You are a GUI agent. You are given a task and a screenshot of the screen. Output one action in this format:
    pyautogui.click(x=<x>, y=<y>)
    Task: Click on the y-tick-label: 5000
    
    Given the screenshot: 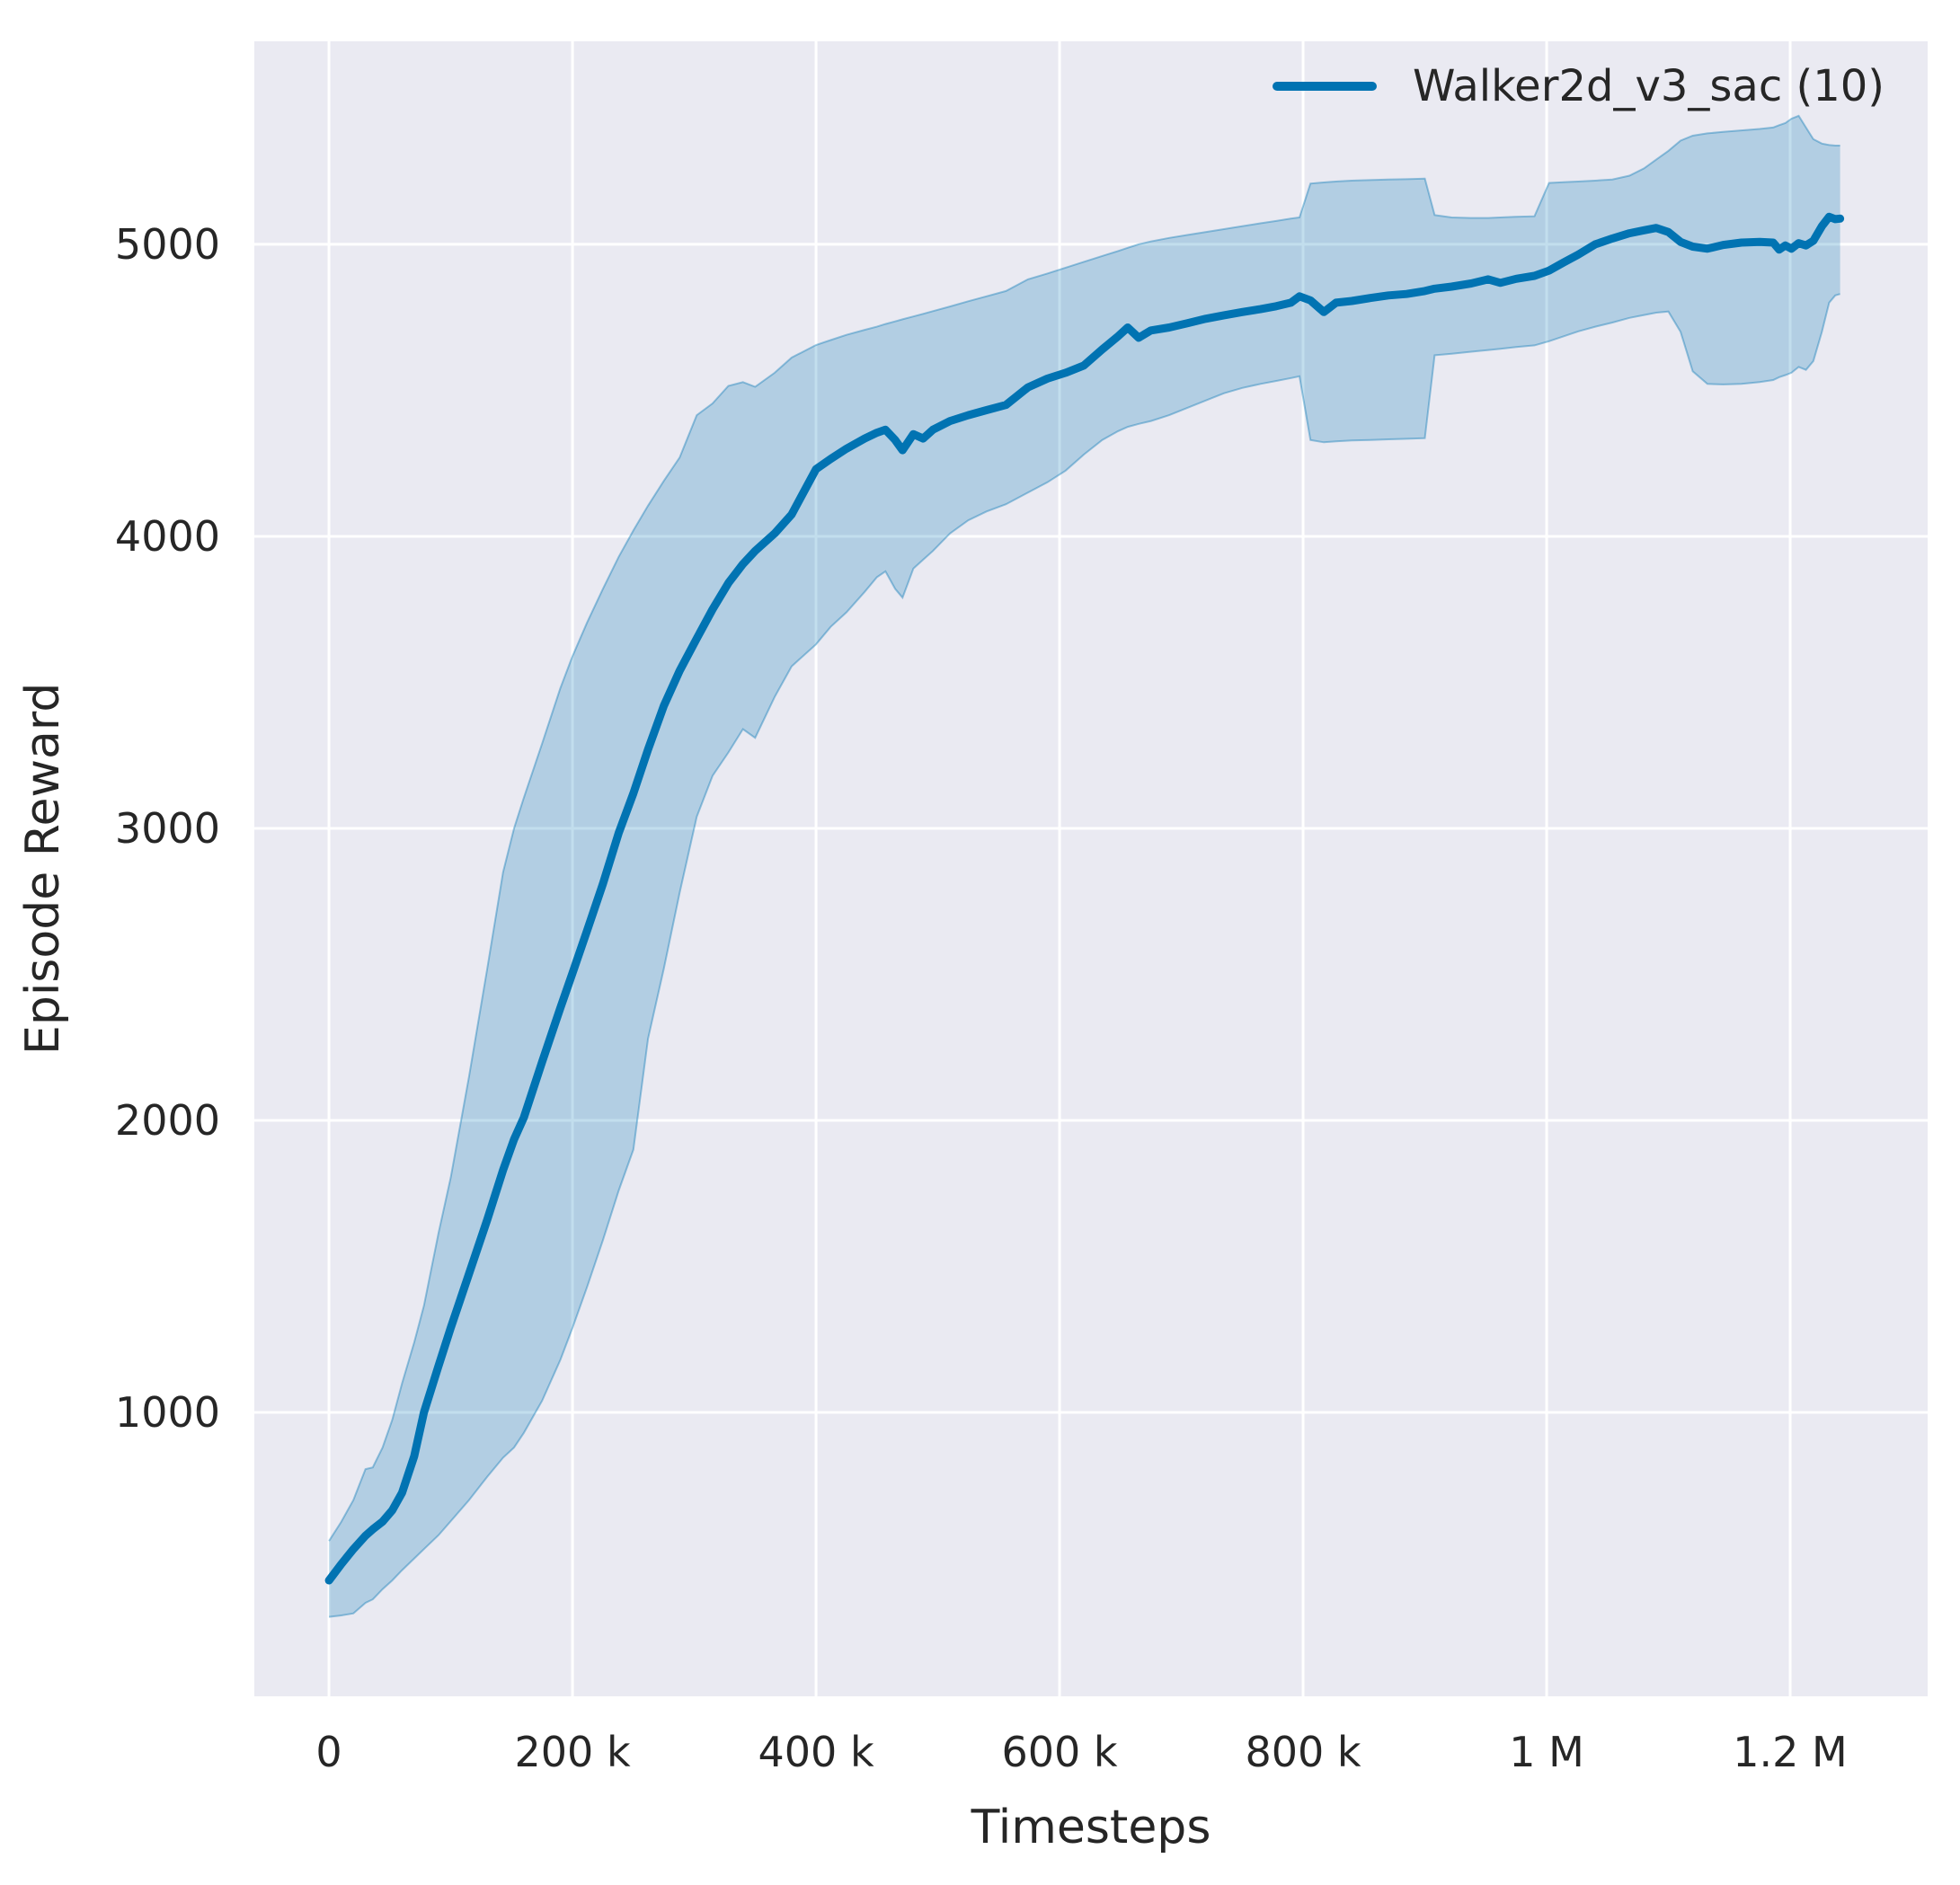 What is the action you would take?
    pyautogui.click(x=167, y=244)
    